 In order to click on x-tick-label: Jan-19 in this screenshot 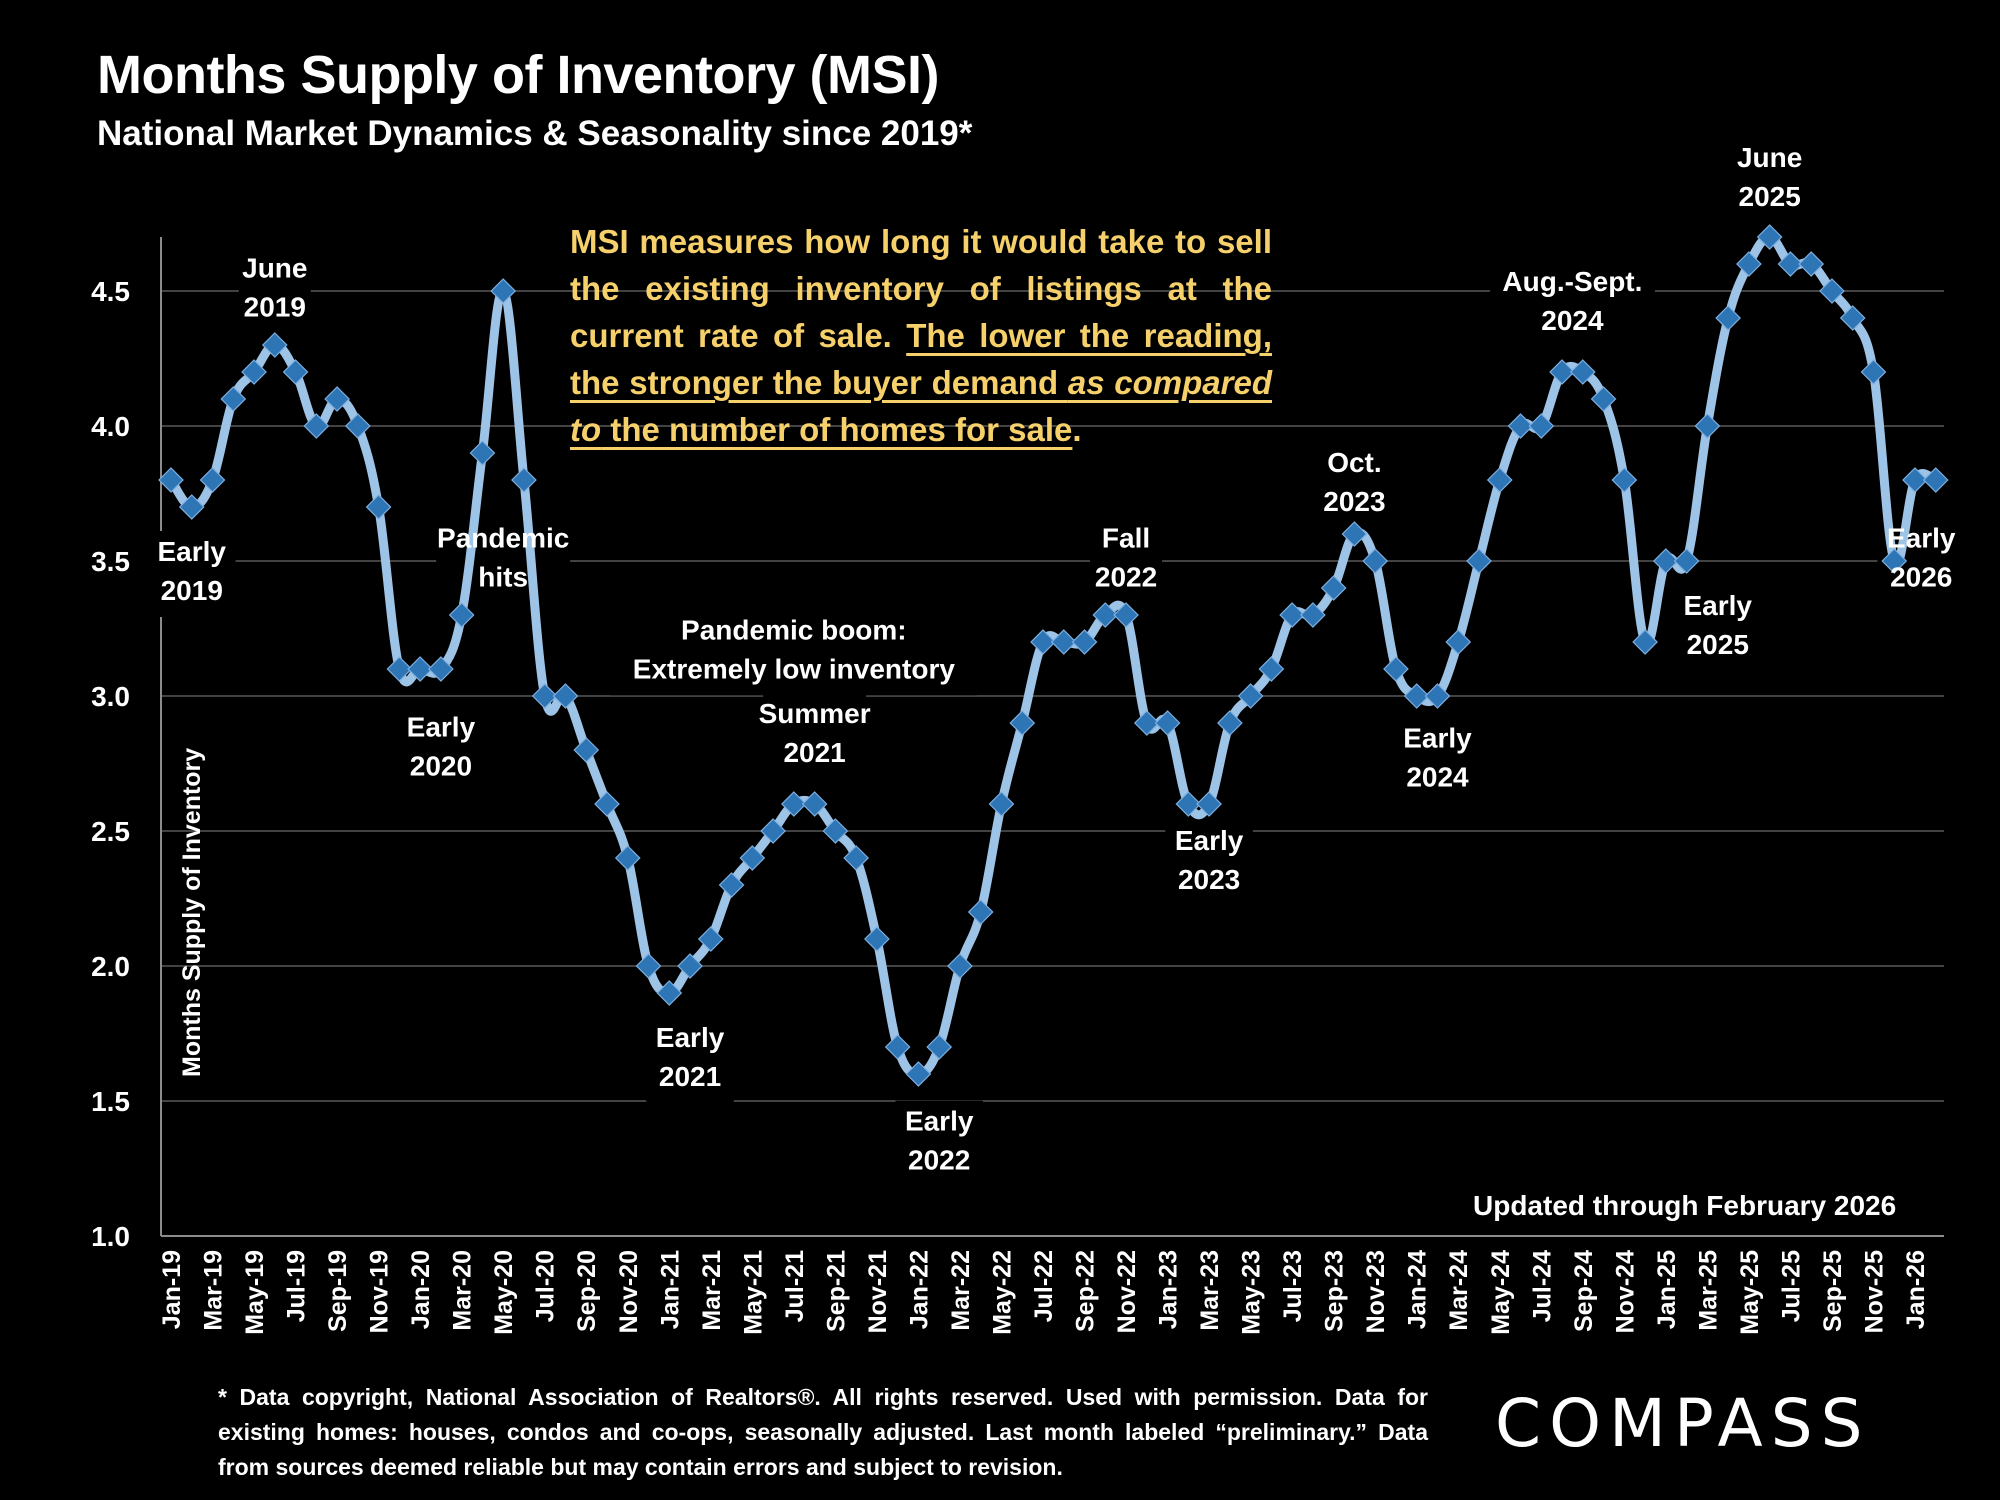, I will do `click(172, 1289)`.